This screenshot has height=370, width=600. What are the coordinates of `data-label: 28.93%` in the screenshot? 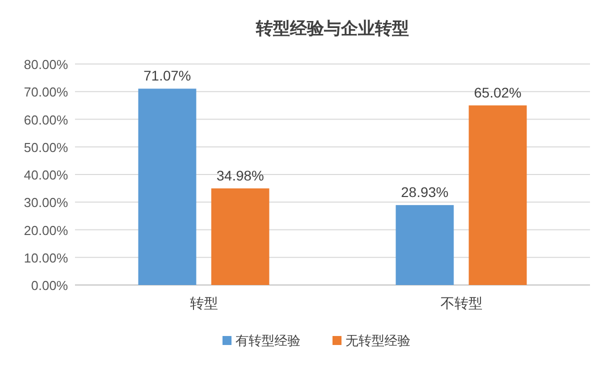 It's located at (424, 192).